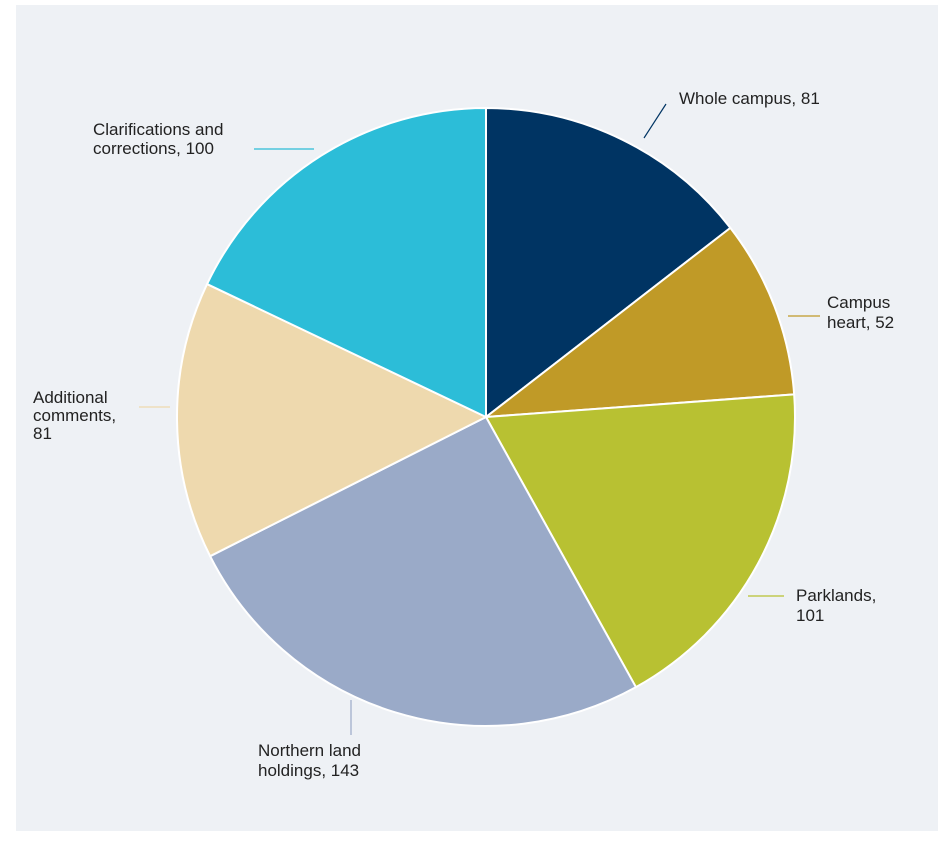 Image resolution: width=942 pixels, height=860 pixels. What do you see at coordinates (346, 262) in the screenshot?
I see `pie-slice-clarifications-and-corrections` at bounding box center [346, 262].